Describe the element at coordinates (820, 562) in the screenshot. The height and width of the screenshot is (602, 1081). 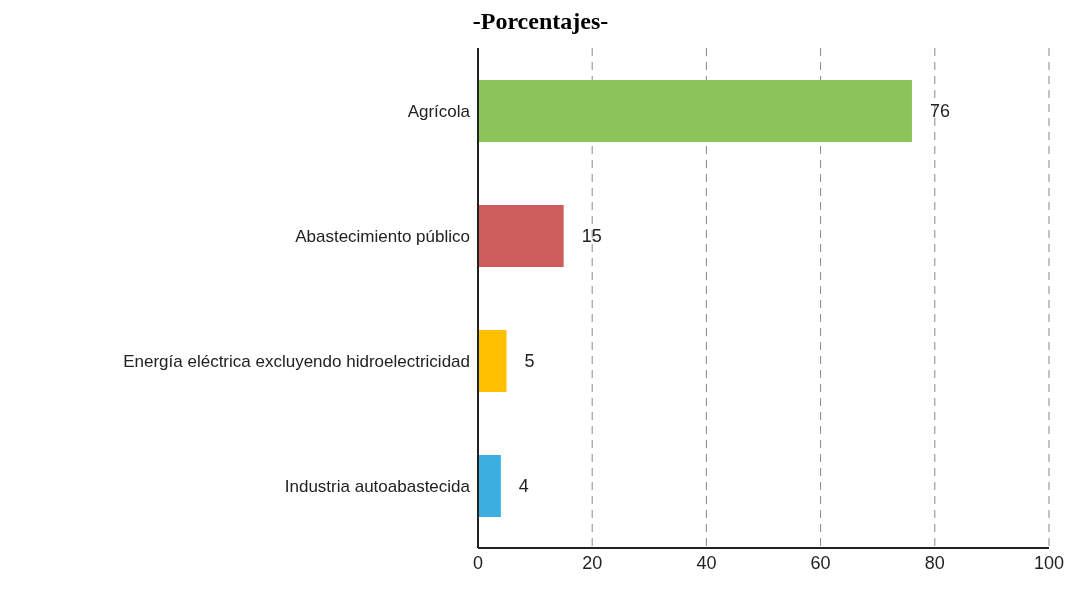
I see `x-tick-label: 60` at that location.